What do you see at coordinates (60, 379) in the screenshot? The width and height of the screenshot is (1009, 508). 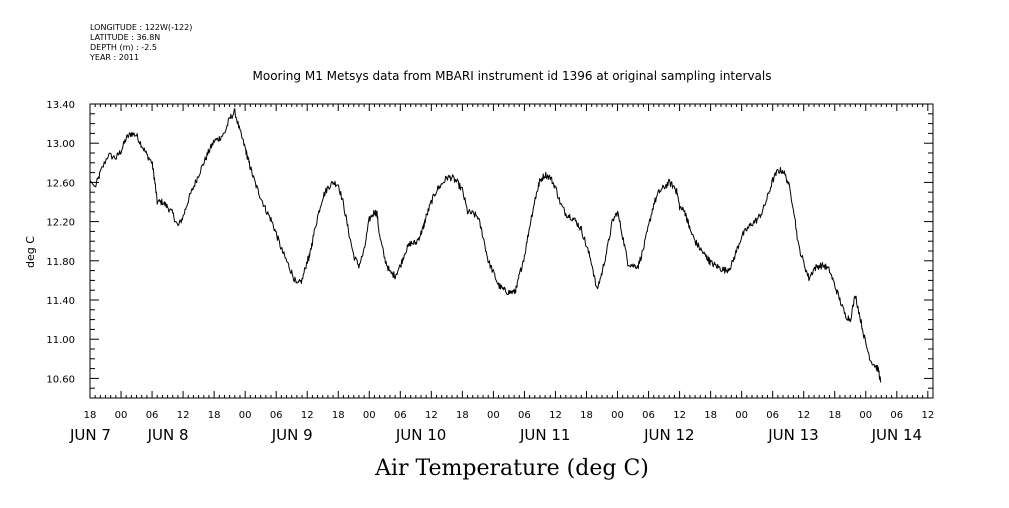 I see `y-tick-label: 10.60` at bounding box center [60, 379].